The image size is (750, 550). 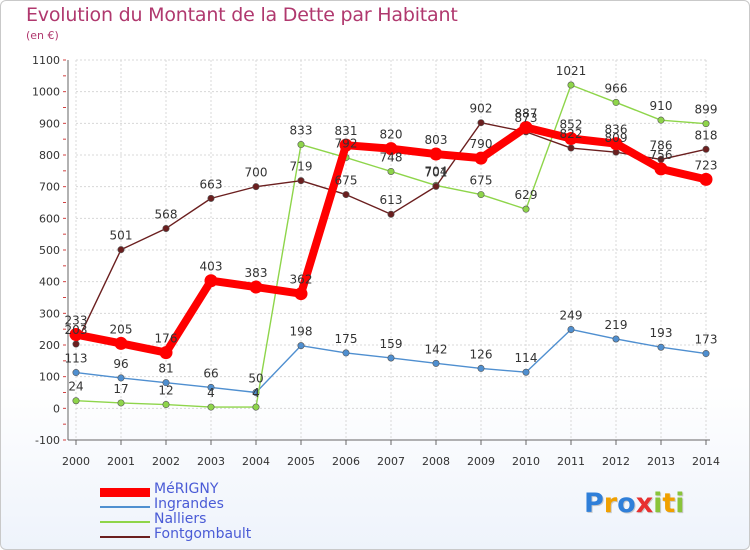 What do you see at coordinates (49, 250) in the screenshot?
I see `y-tick-label: 500` at bounding box center [49, 250].